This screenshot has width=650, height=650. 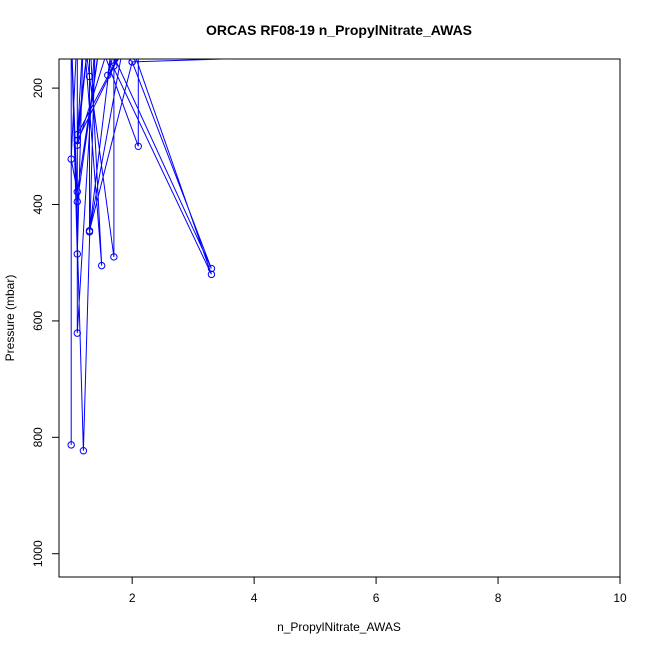 I want to click on y-axis-label: Pressure (mbar), so click(x=10, y=318).